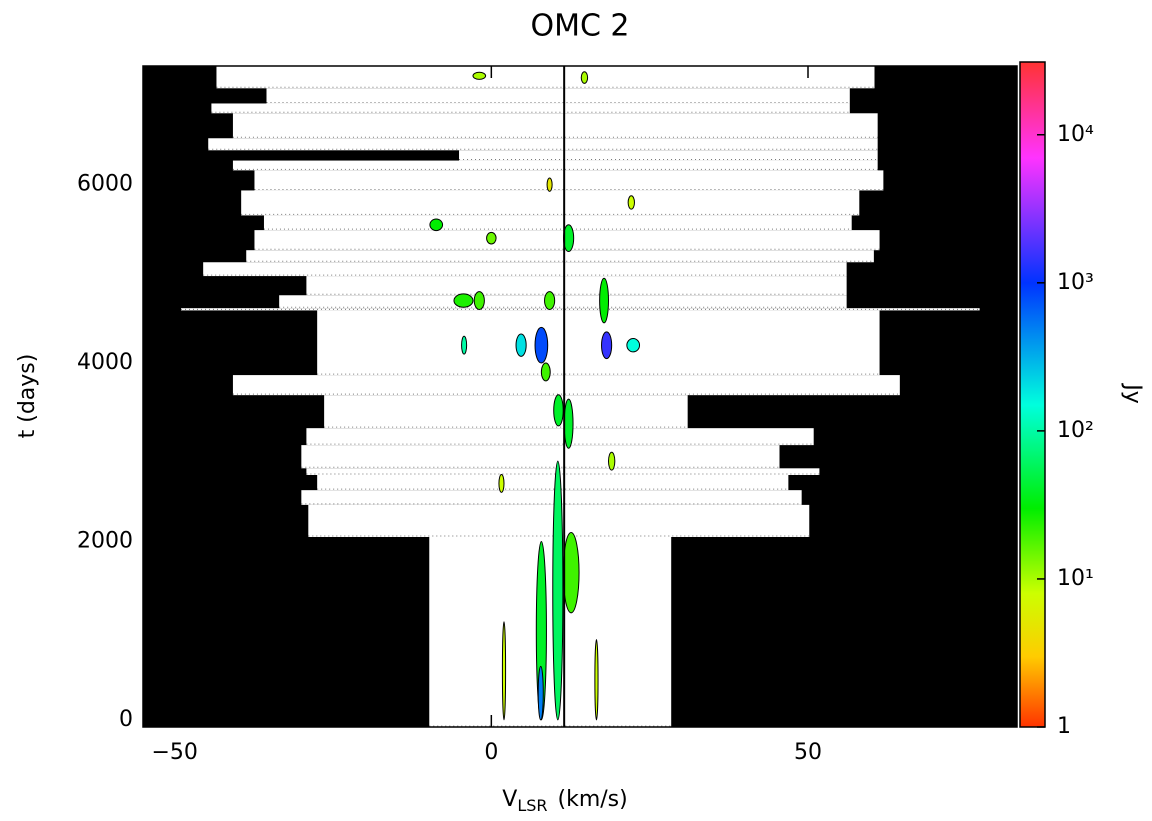 This screenshot has width=1152, height=821. Describe the element at coordinates (1064, 726) in the screenshot. I see `colorbar-tick-label: 1` at that location.